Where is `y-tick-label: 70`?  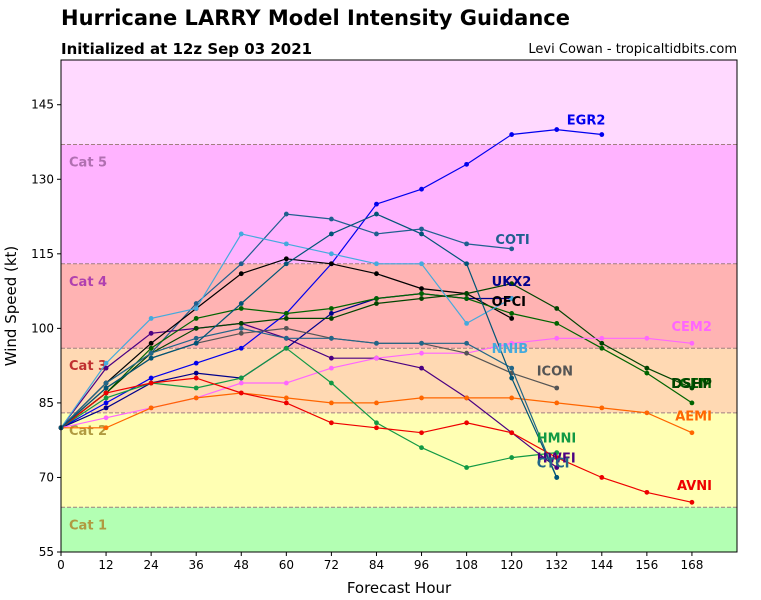 y-tick-label: 70 is located at coordinates (46, 477).